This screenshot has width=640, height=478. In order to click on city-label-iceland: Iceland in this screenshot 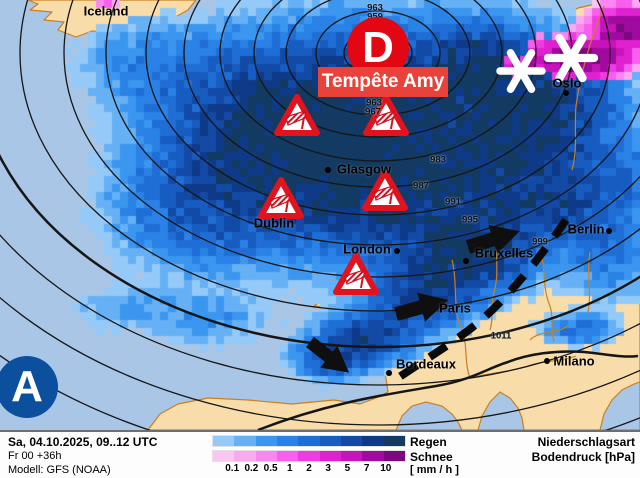, I will do `click(106, 11)`.